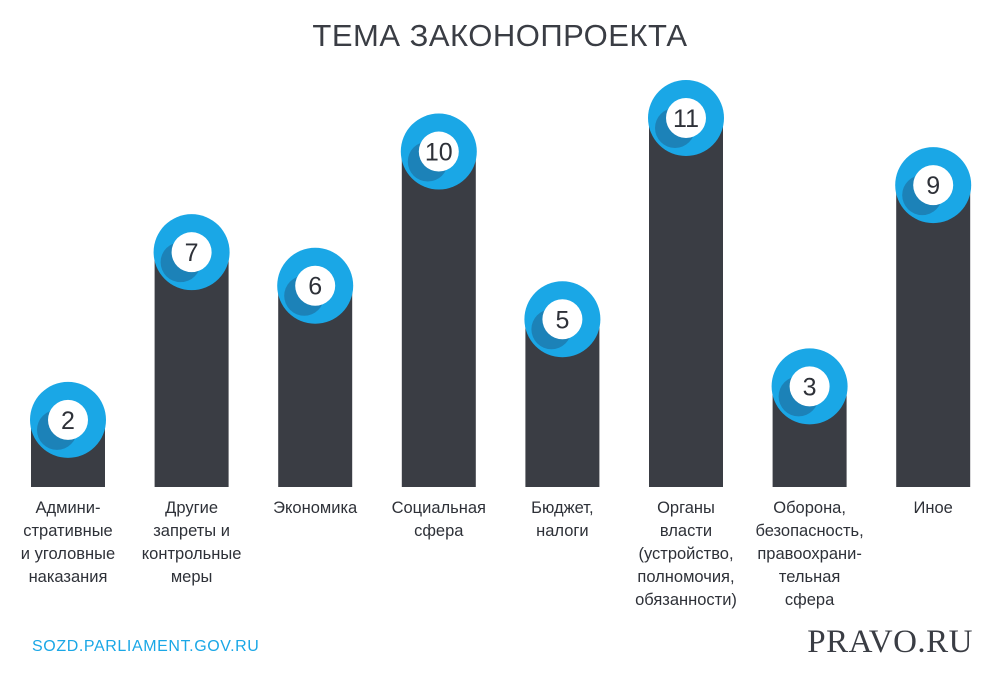 This screenshot has height=694, width=1000. I want to click on data-label: 11, so click(686, 119).